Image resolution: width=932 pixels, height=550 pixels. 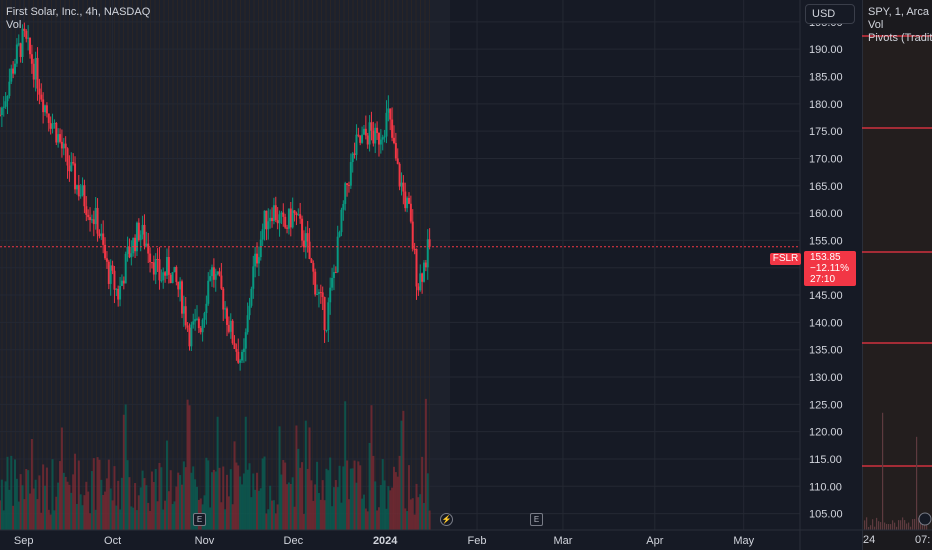 I want to click on side-time-label: 24, so click(x=869, y=540).